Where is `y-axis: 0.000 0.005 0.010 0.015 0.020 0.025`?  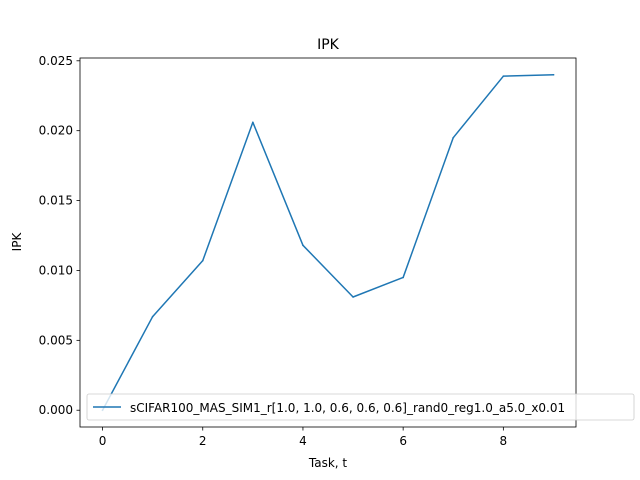
y-axis: 0.000 0.005 0.010 0.015 0.020 0.025 is located at coordinates (59, 235).